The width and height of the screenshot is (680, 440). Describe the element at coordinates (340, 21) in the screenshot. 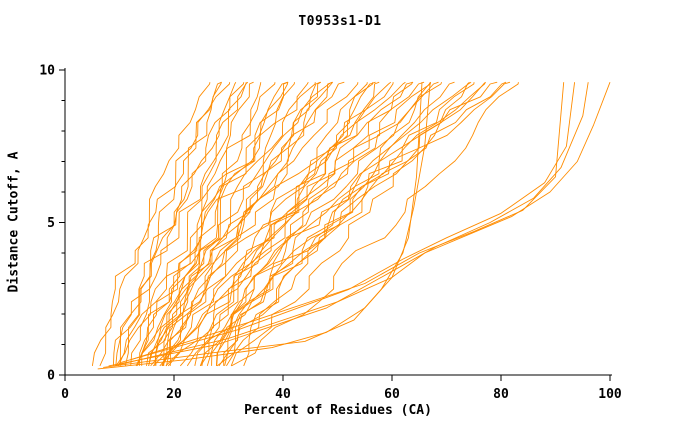

I see `chart-title: T0953s1-D1` at that location.